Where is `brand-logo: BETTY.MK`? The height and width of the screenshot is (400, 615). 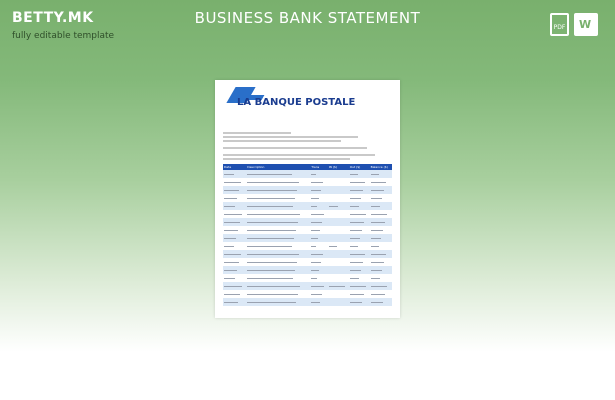 brand-logo: BETTY.MK is located at coordinates (53, 18).